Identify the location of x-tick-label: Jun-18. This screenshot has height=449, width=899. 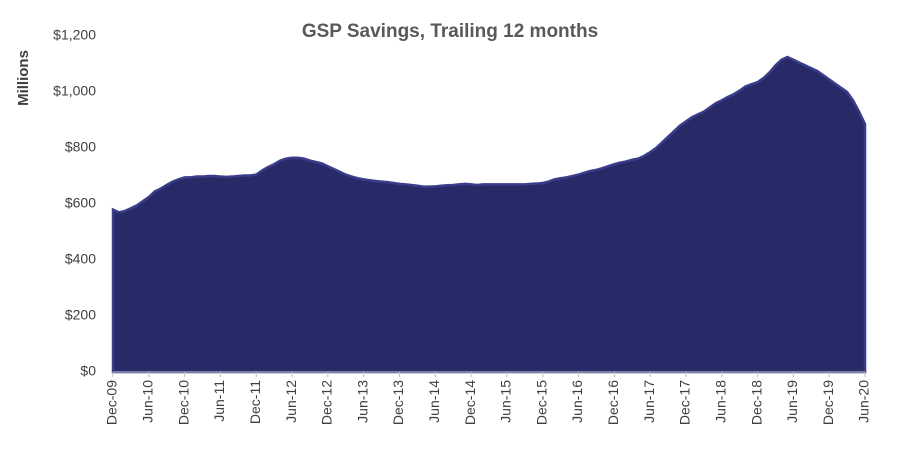
(720, 401).